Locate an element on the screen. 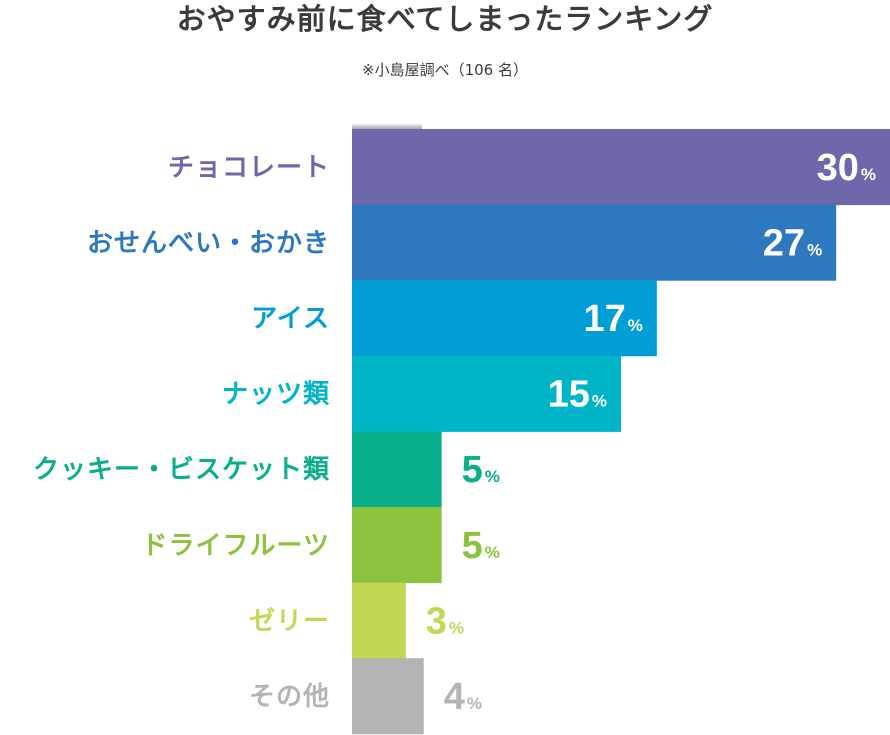 The height and width of the screenshot is (735, 890). category-label: ドライフルーツ is located at coordinates (236, 546).